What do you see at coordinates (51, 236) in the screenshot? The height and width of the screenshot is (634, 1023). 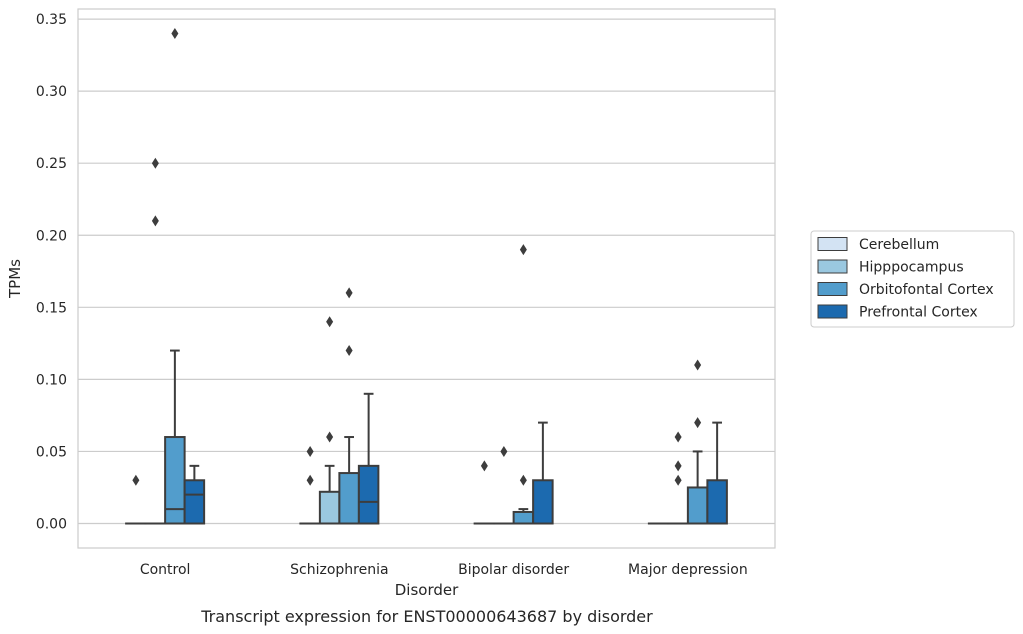 I see `y-tick-label: 0.20` at bounding box center [51, 236].